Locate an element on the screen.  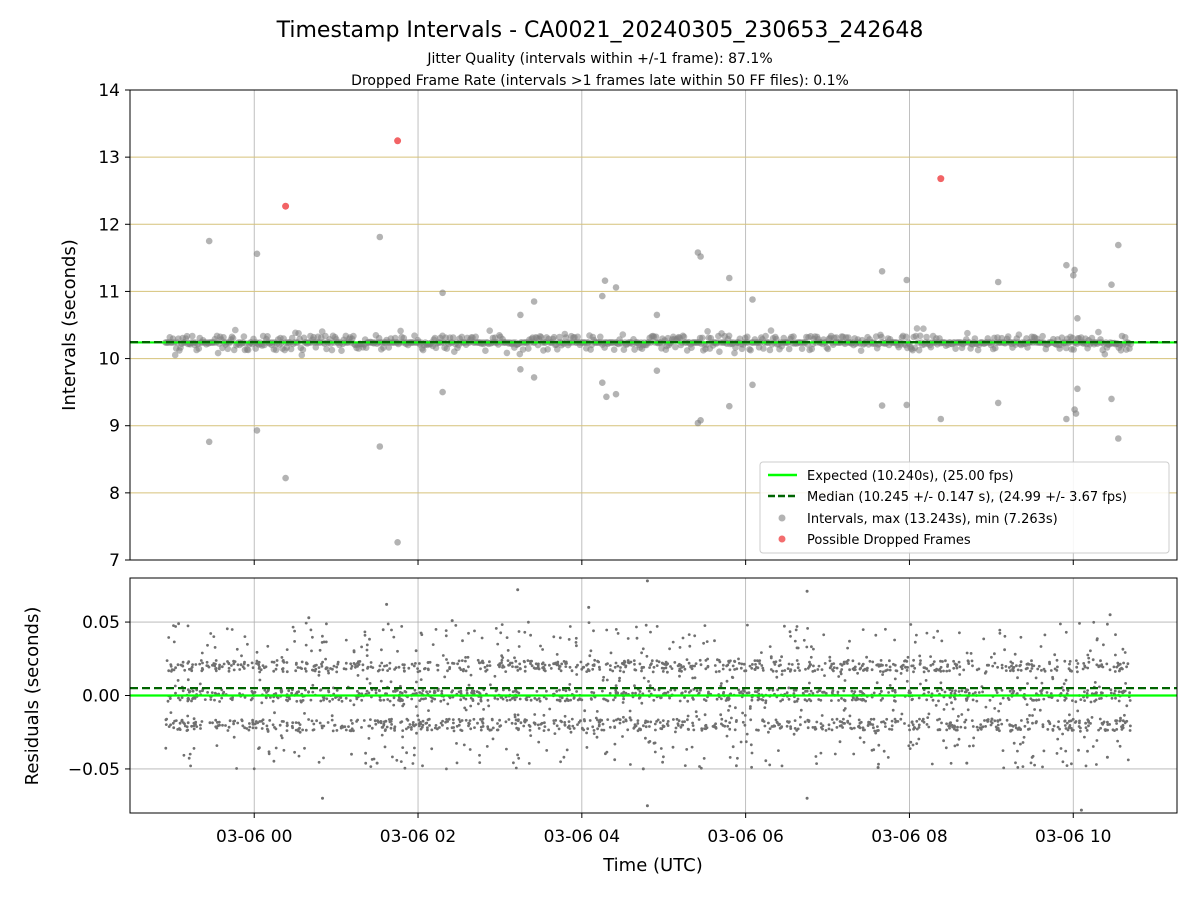
top-y-tick-label: 14 is located at coordinates (109, 91).